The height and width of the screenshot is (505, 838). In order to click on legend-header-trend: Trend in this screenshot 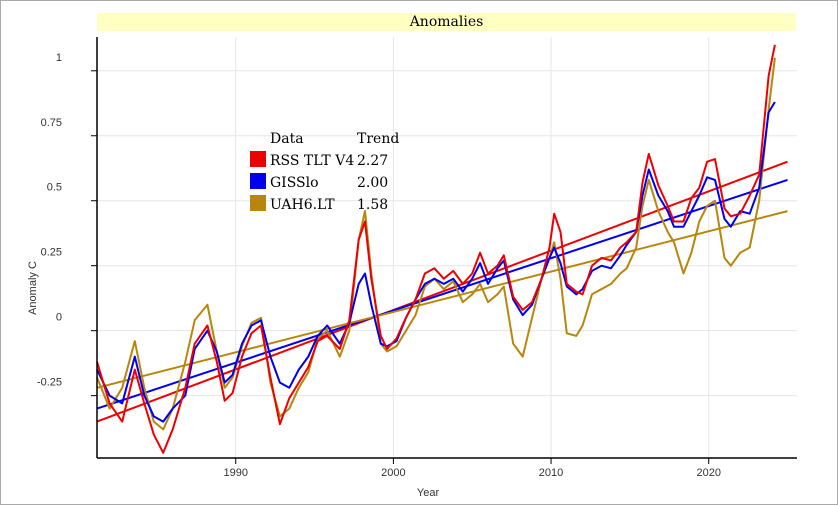, I will do `click(378, 139)`.